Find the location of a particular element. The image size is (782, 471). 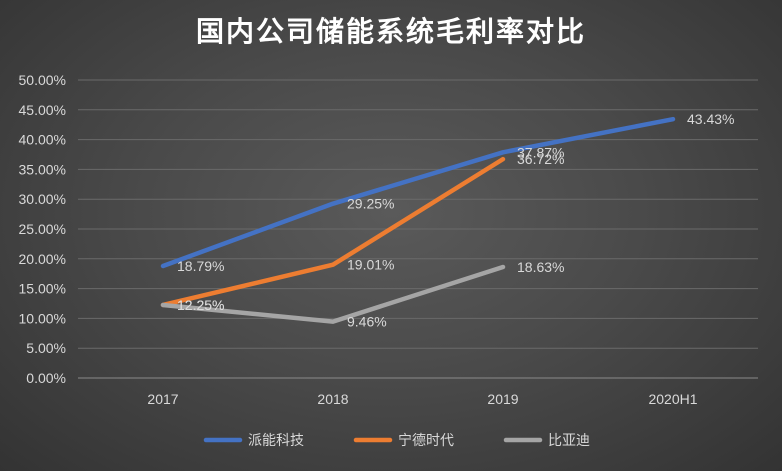

x-tick-label: 2020H1 is located at coordinates (672, 399).